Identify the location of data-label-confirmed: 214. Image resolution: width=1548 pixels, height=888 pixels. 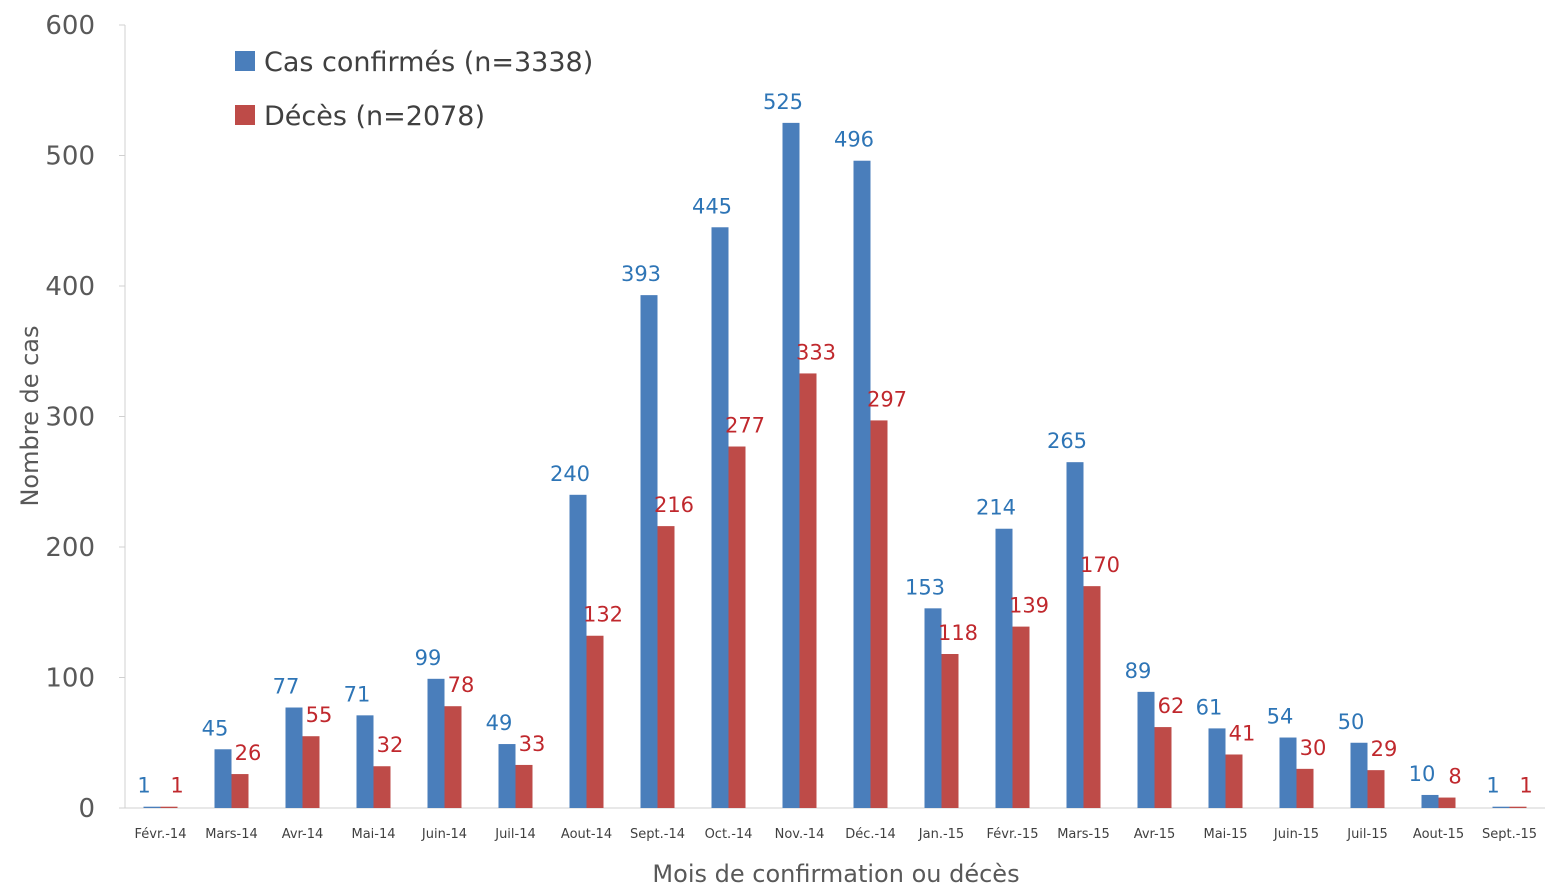
(996, 508).